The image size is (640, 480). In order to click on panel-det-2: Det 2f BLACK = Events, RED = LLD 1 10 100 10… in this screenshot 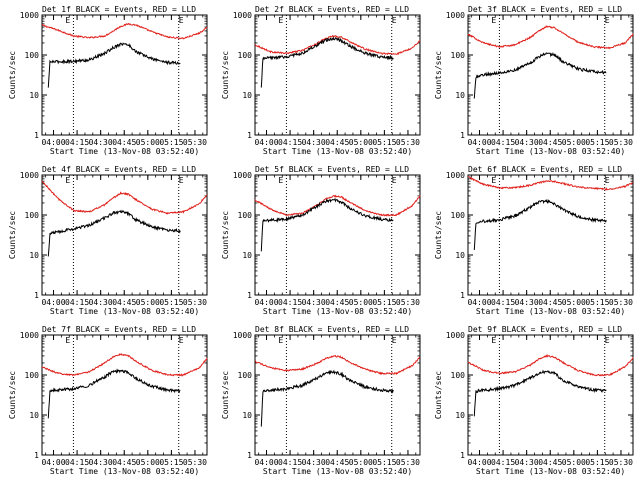, I will do `click(321, 80)`.